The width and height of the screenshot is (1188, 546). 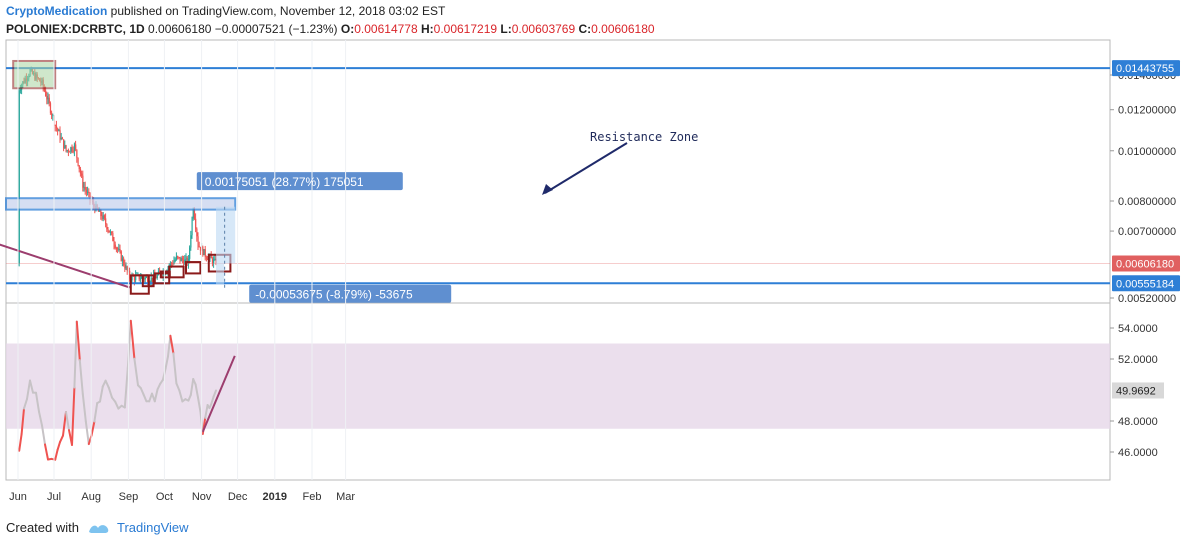 I want to click on rsi-current-tag, so click(x=1138, y=390).